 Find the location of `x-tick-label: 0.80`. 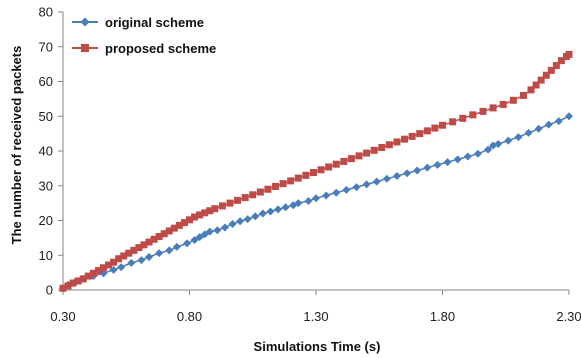

x-tick-label: 0.80 is located at coordinates (189, 316).